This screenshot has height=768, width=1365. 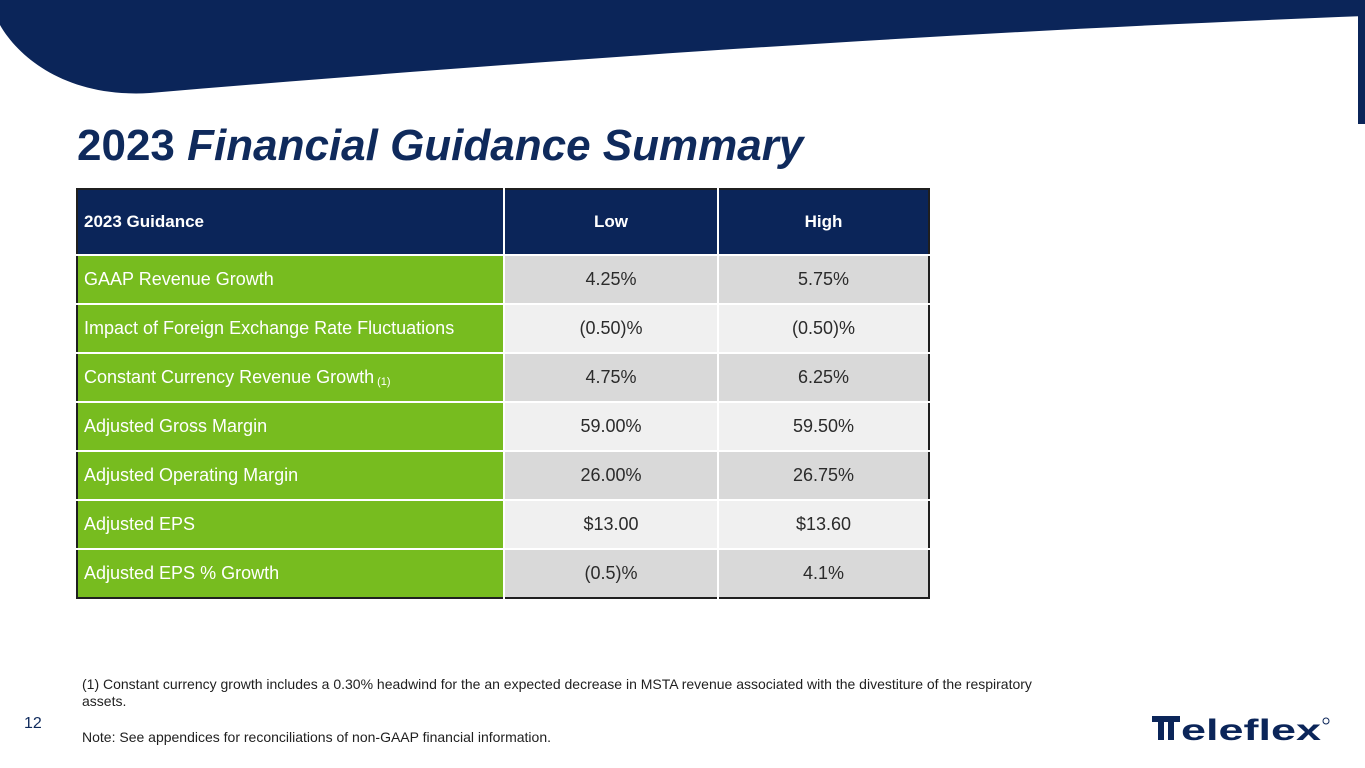 What do you see at coordinates (823, 475) in the screenshot?
I see `row-high-value: 26.75%` at bounding box center [823, 475].